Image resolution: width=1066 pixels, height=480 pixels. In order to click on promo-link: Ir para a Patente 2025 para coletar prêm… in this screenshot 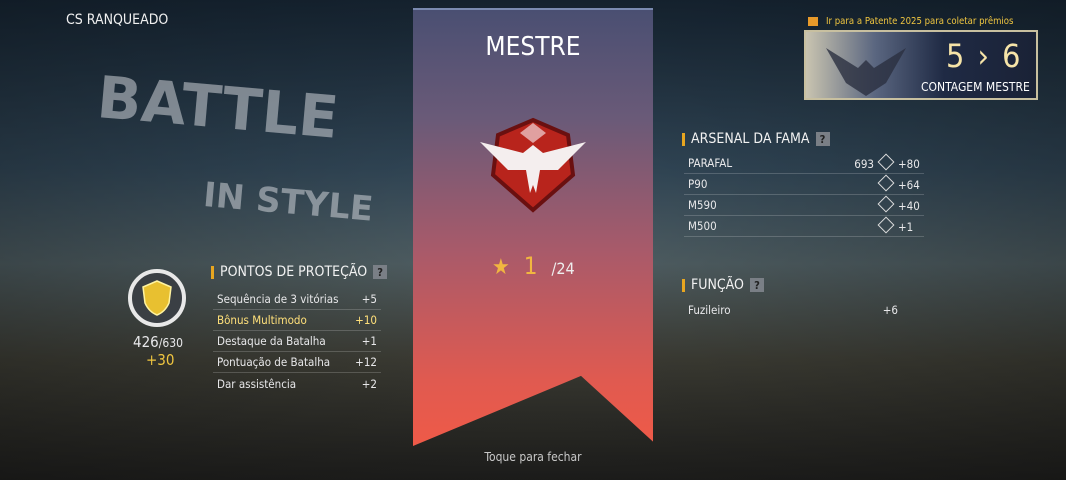, I will do `click(910, 21)`.